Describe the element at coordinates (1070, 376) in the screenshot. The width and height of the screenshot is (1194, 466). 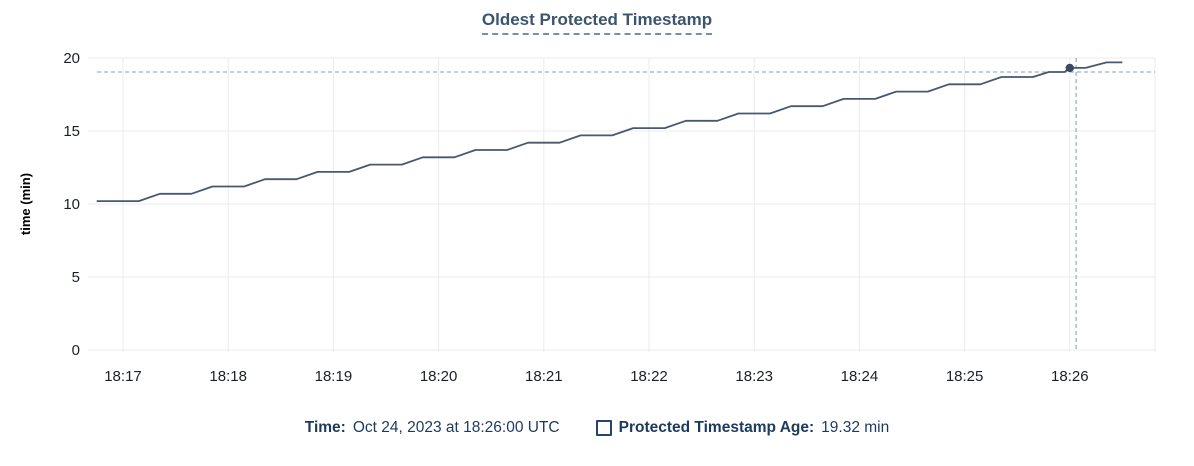
I see `x-tick-label: 18:26` at that location.